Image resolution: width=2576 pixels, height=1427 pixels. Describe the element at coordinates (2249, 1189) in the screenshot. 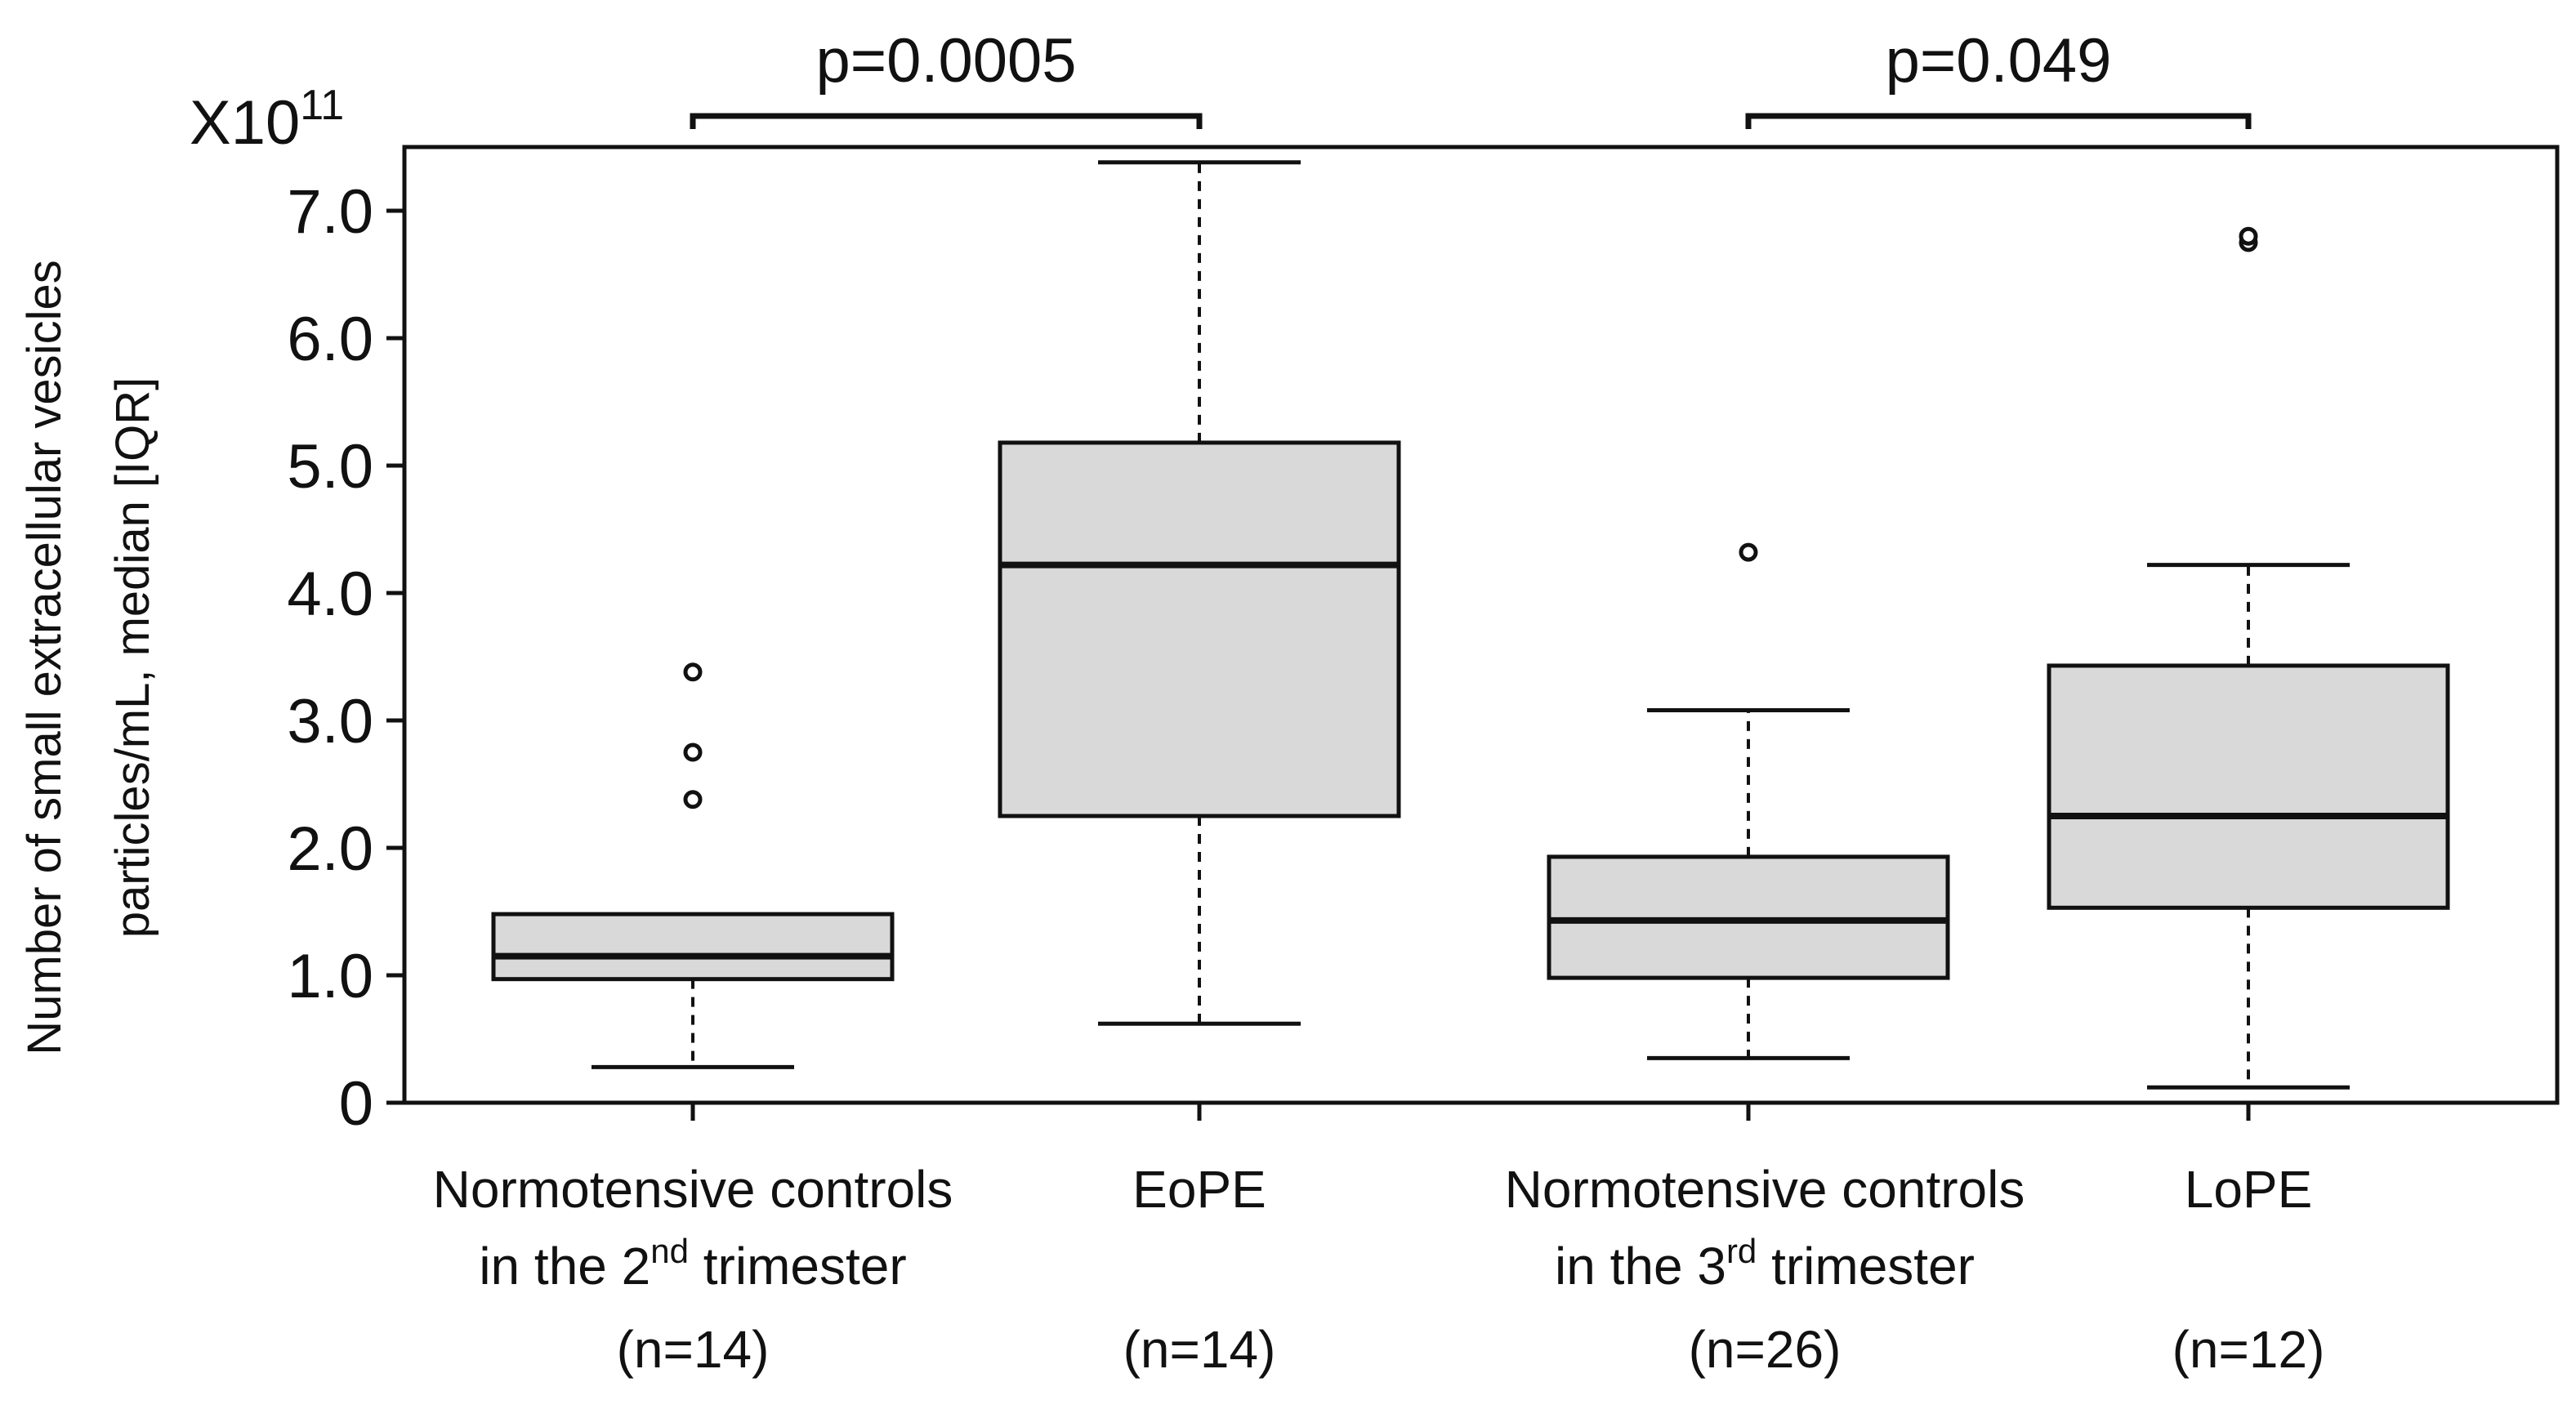

I see `category-label-lope: LoPE` at that location.